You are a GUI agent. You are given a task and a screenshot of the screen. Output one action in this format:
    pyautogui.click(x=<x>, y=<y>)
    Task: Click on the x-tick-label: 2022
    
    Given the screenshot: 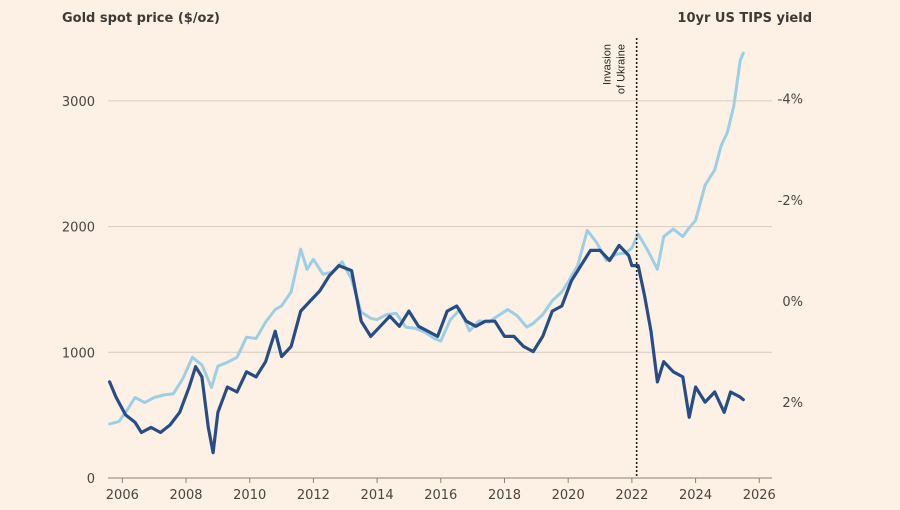 What is the action you would take?
    pyautogui.click(x=631, y=495)
    